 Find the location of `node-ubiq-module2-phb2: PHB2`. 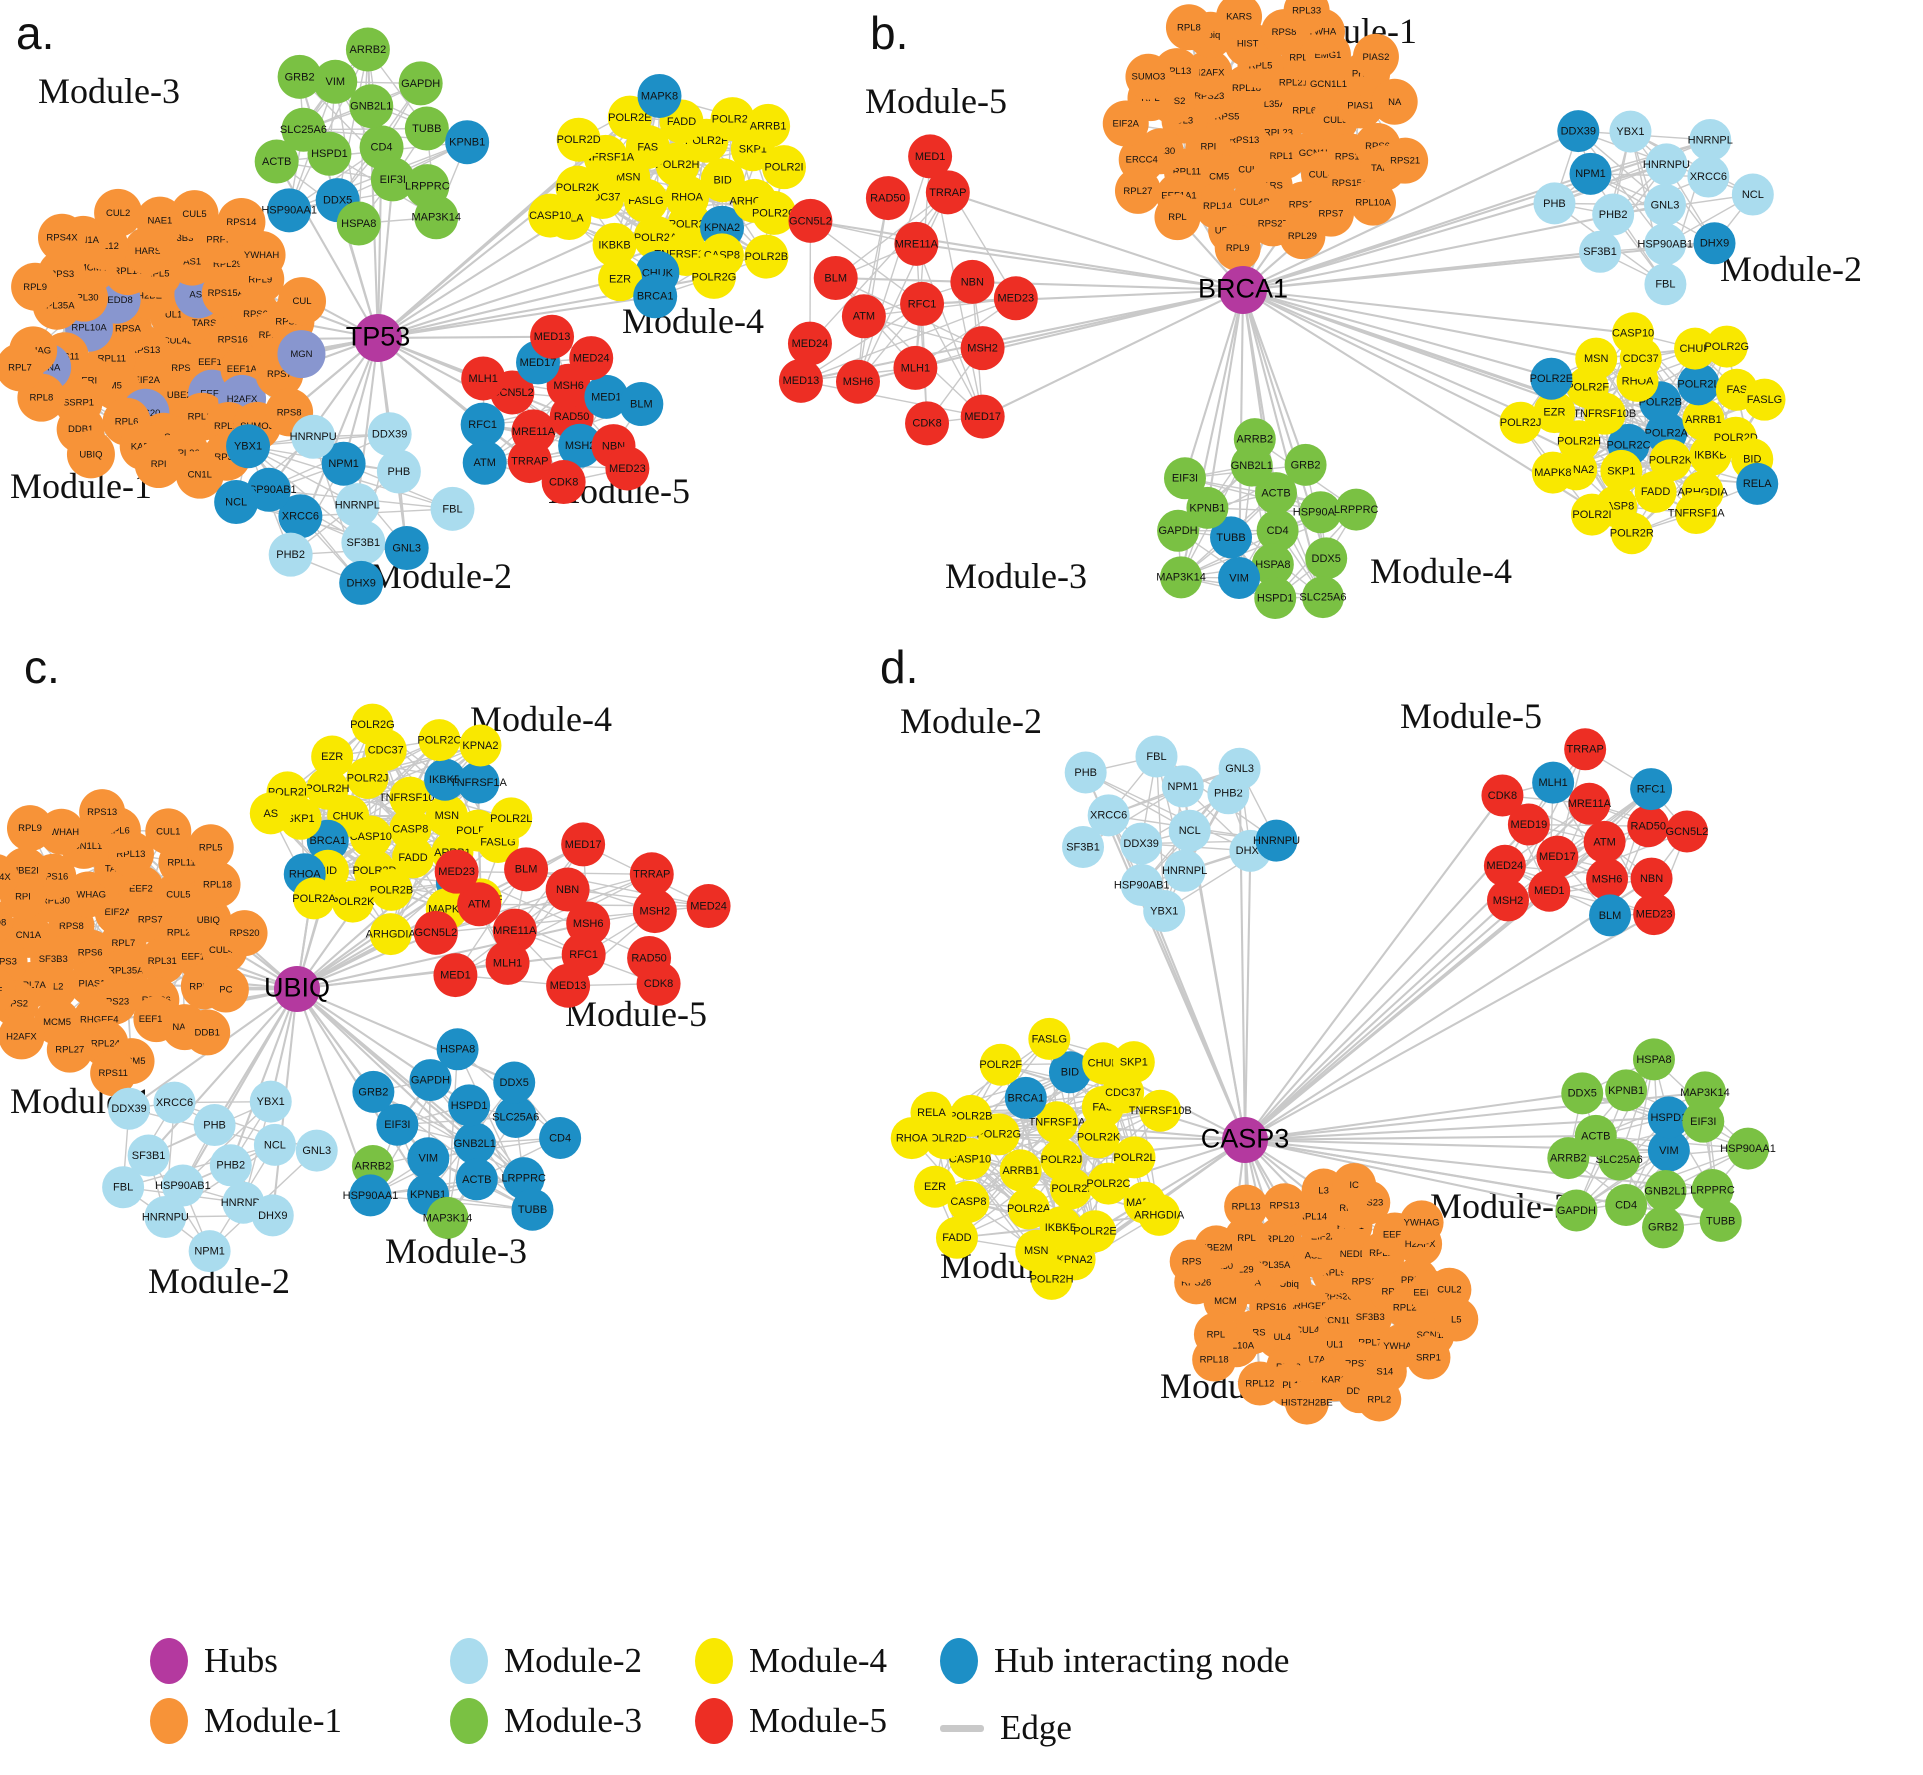

node-ubiq-module2-phb2: PHB2 is located at coordinates (230, 1165).